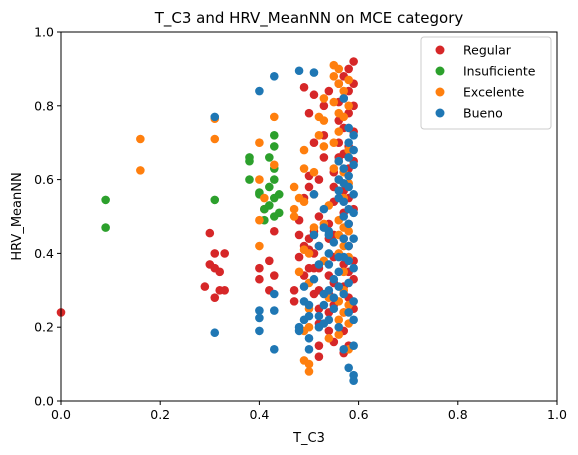 The image size is (578, 455). Describe the element at coordinates (494, 92) in the screenshot. I see `legend-label: Excelente` at that location.